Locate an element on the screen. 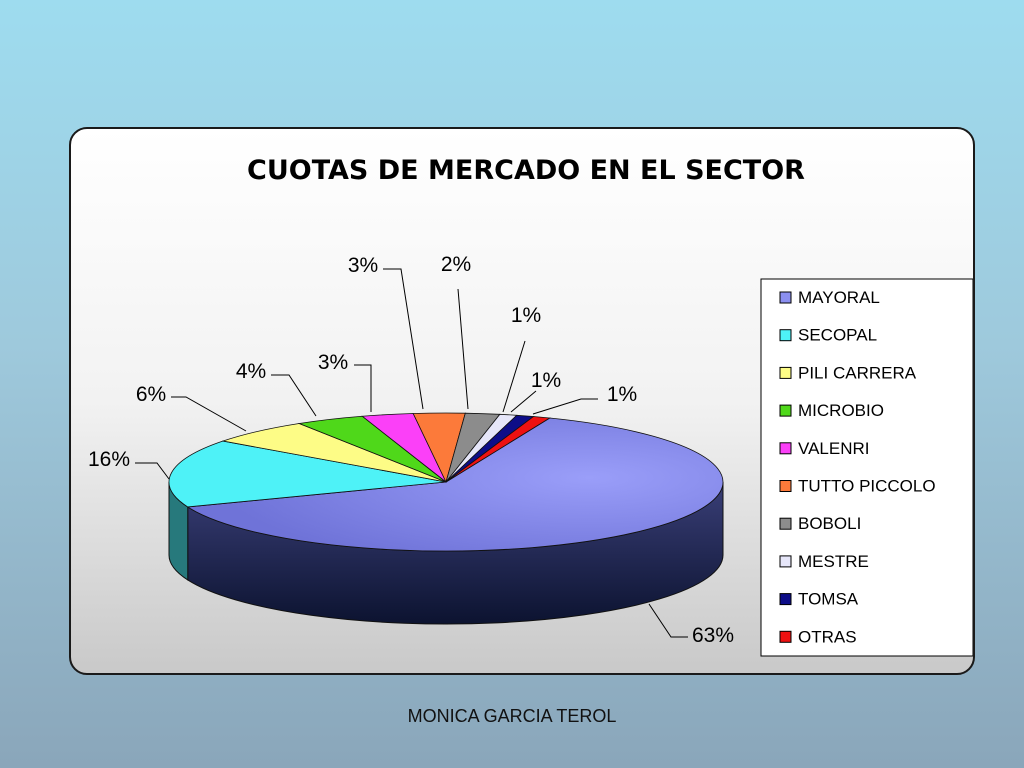  legend-entry-secopal: SECOPAL is located at coordinates (837, 335).